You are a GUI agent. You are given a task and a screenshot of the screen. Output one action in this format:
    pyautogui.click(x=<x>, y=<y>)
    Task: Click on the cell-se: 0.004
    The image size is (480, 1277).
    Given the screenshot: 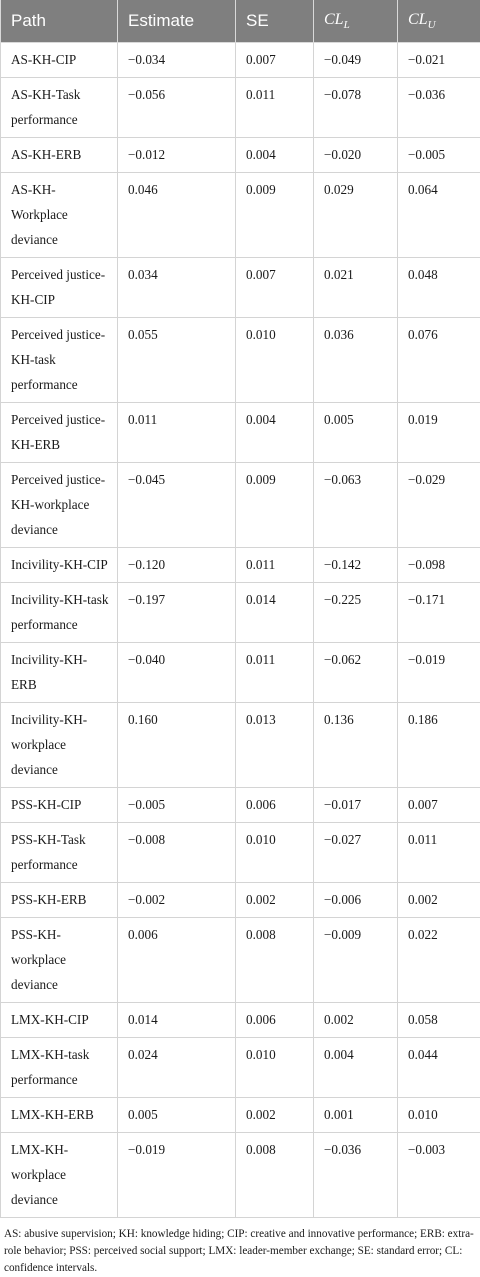 What is the action you would take?
    pyautogui.click(x=275, y=155)
    